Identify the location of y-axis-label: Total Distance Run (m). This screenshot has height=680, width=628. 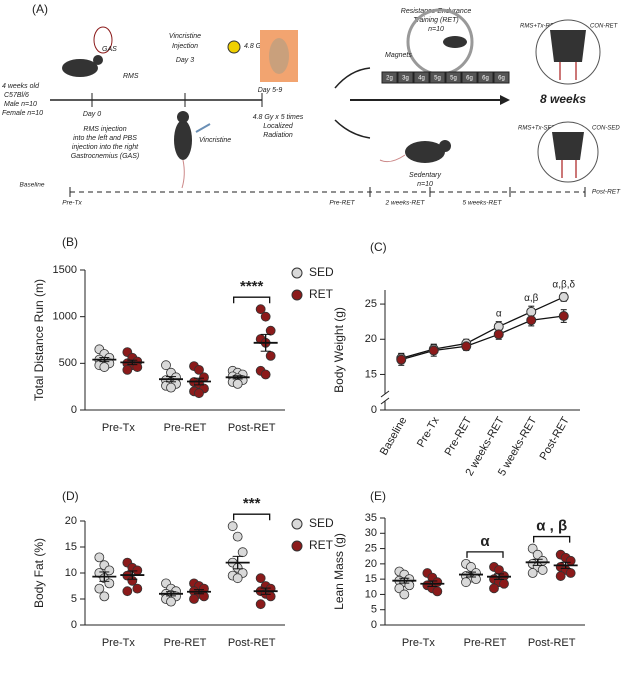
(39, 340).